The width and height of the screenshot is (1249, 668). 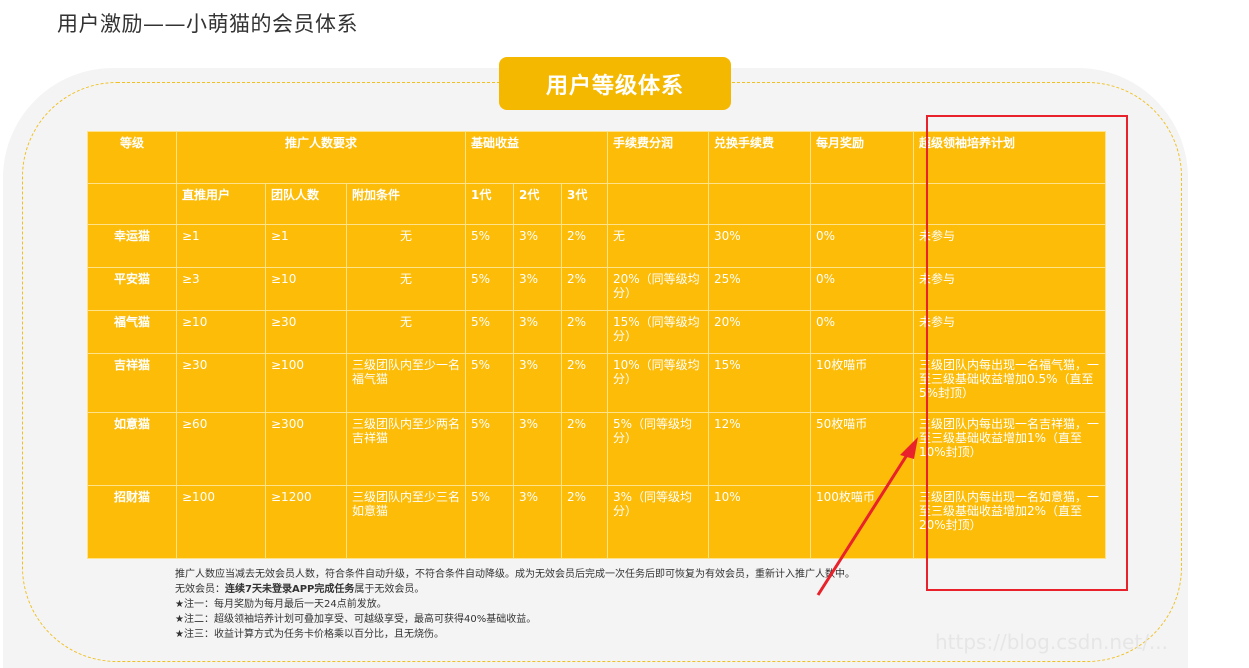 I want to click on cell-exchange: 12%, so click(x=759, y=449).